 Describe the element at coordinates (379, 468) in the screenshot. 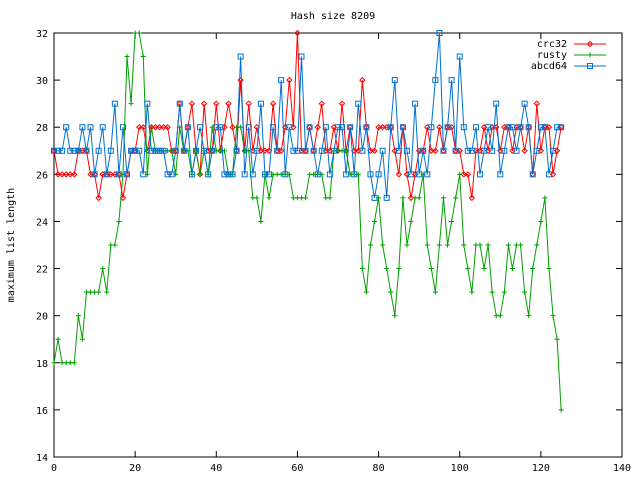

I see `x-tick-label: 80` at that location.